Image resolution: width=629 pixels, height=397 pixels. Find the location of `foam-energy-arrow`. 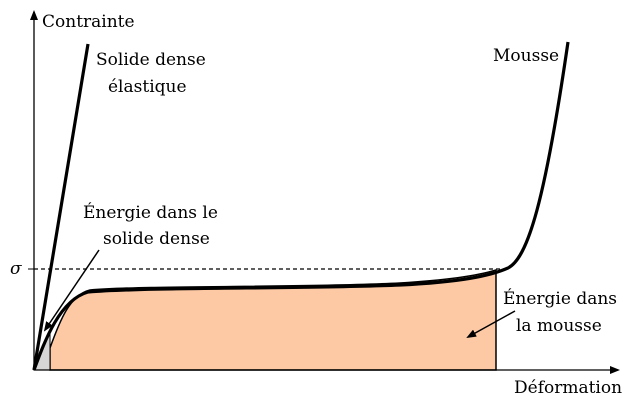

foam-energy-arrow is located at coordinates (491, 324).